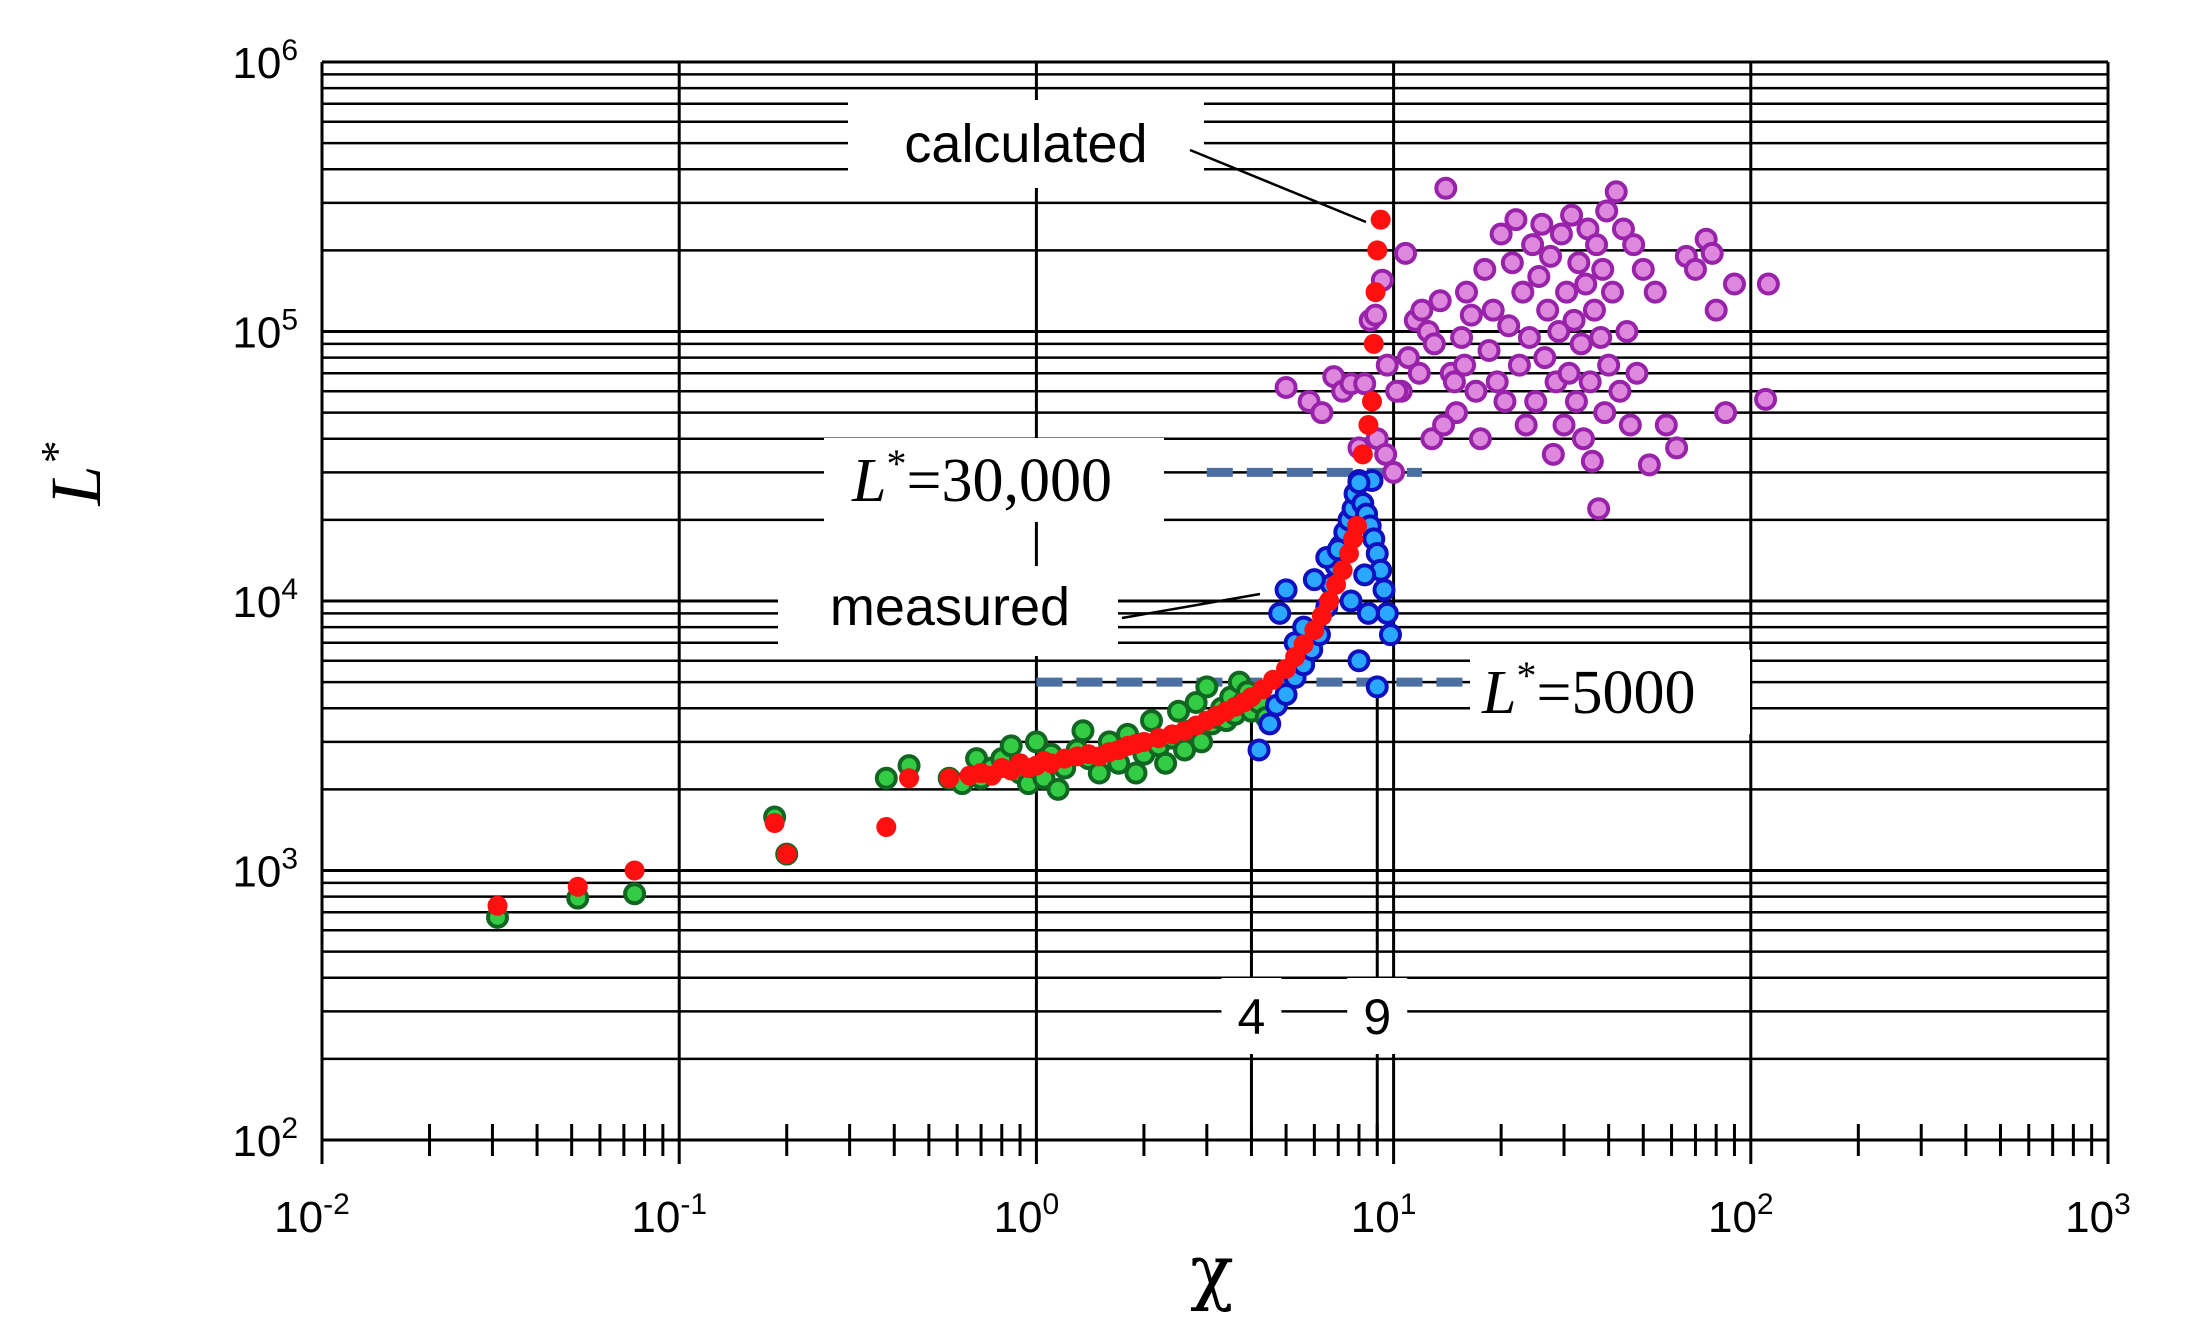 The height and width of the screenshot is (1326, 2190). What do you see at coordinates (950, 607) in the screenshot?
I see `measured-label: measured` at bounding box center [950, 607].